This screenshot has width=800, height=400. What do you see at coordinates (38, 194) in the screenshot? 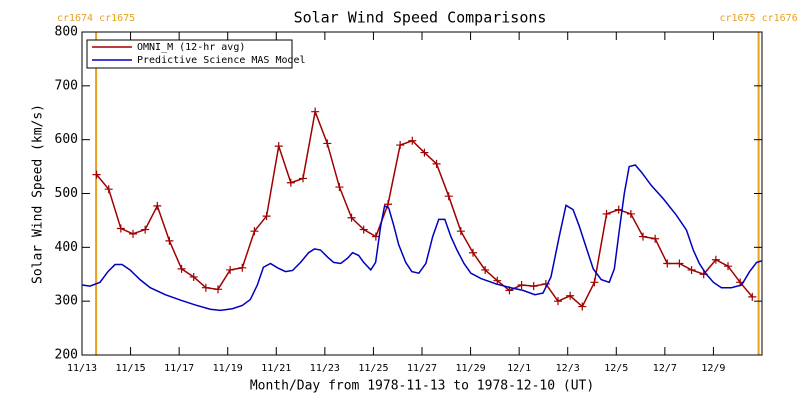
I see `y-axis-label: Solar Wind Speed (km/s)` at bounding box center [38, 194].